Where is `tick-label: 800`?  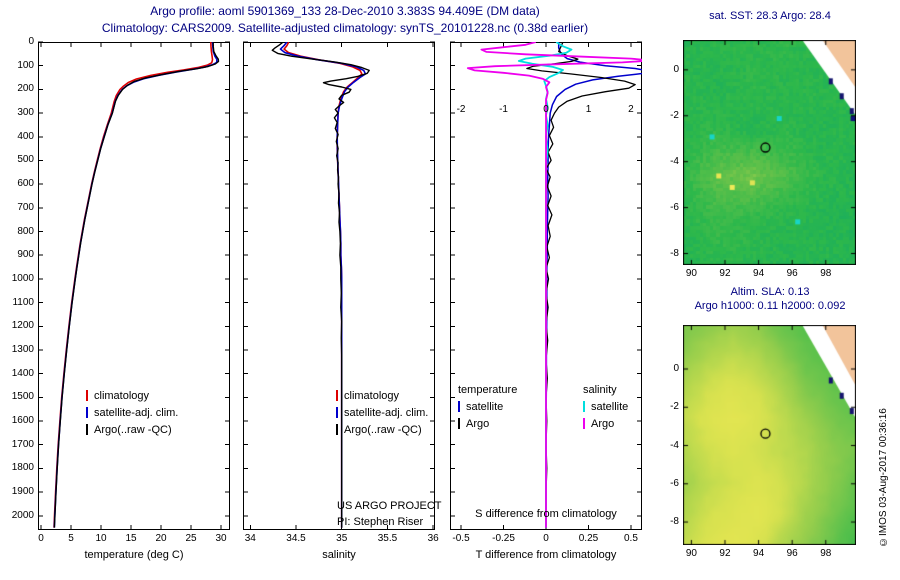
tick-label: 800 is located at coordinates (25, 231).